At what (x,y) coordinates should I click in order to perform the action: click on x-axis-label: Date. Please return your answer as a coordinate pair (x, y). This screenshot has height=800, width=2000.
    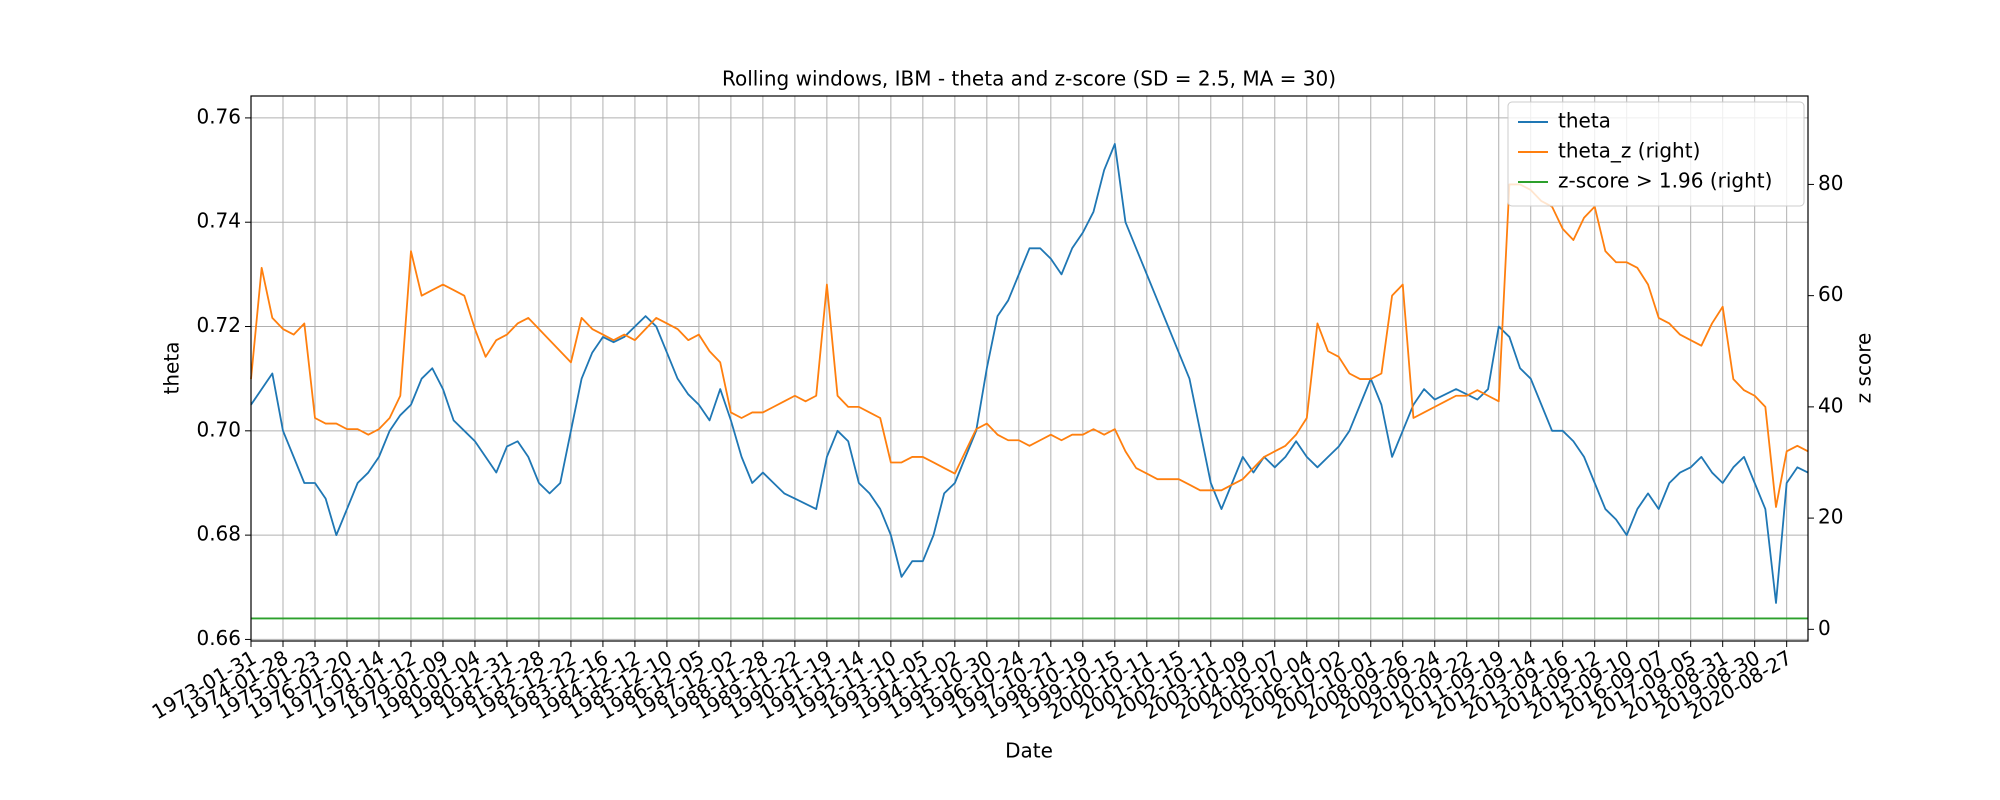
    Looking at the image, I should click on (1029, 751).